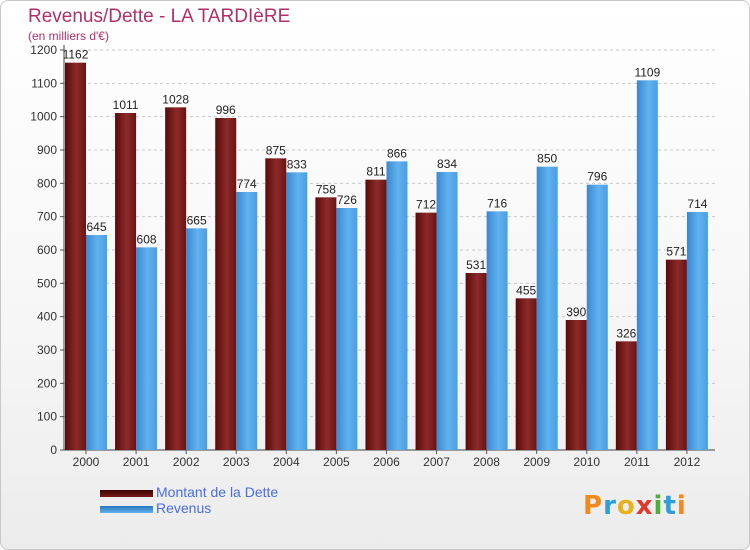 Image resolution: width=750 pixels, height=550 pixels. Describe the element at coordinates (397, 153) in the screenshot. I see `data-label-revenus: 866` at that location.